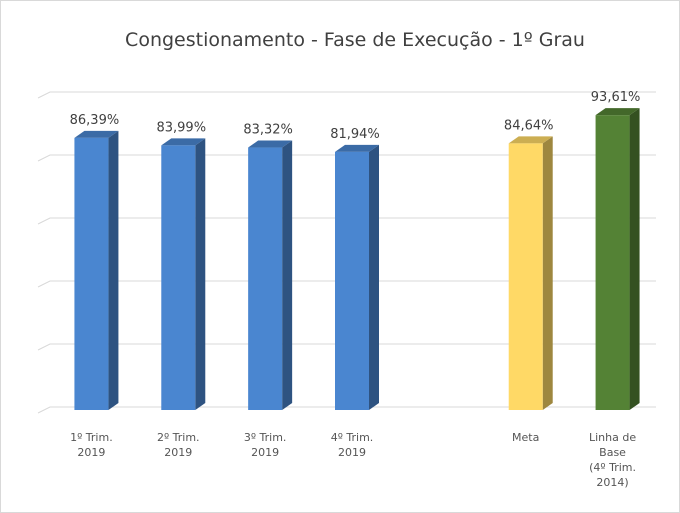 This screenshot has height=513, width=680. What do you see at coordinates (178, 445) in the screenshot?
I see `x-tick-label: 2º Trim. 2019` at bounding box center [178, 445].